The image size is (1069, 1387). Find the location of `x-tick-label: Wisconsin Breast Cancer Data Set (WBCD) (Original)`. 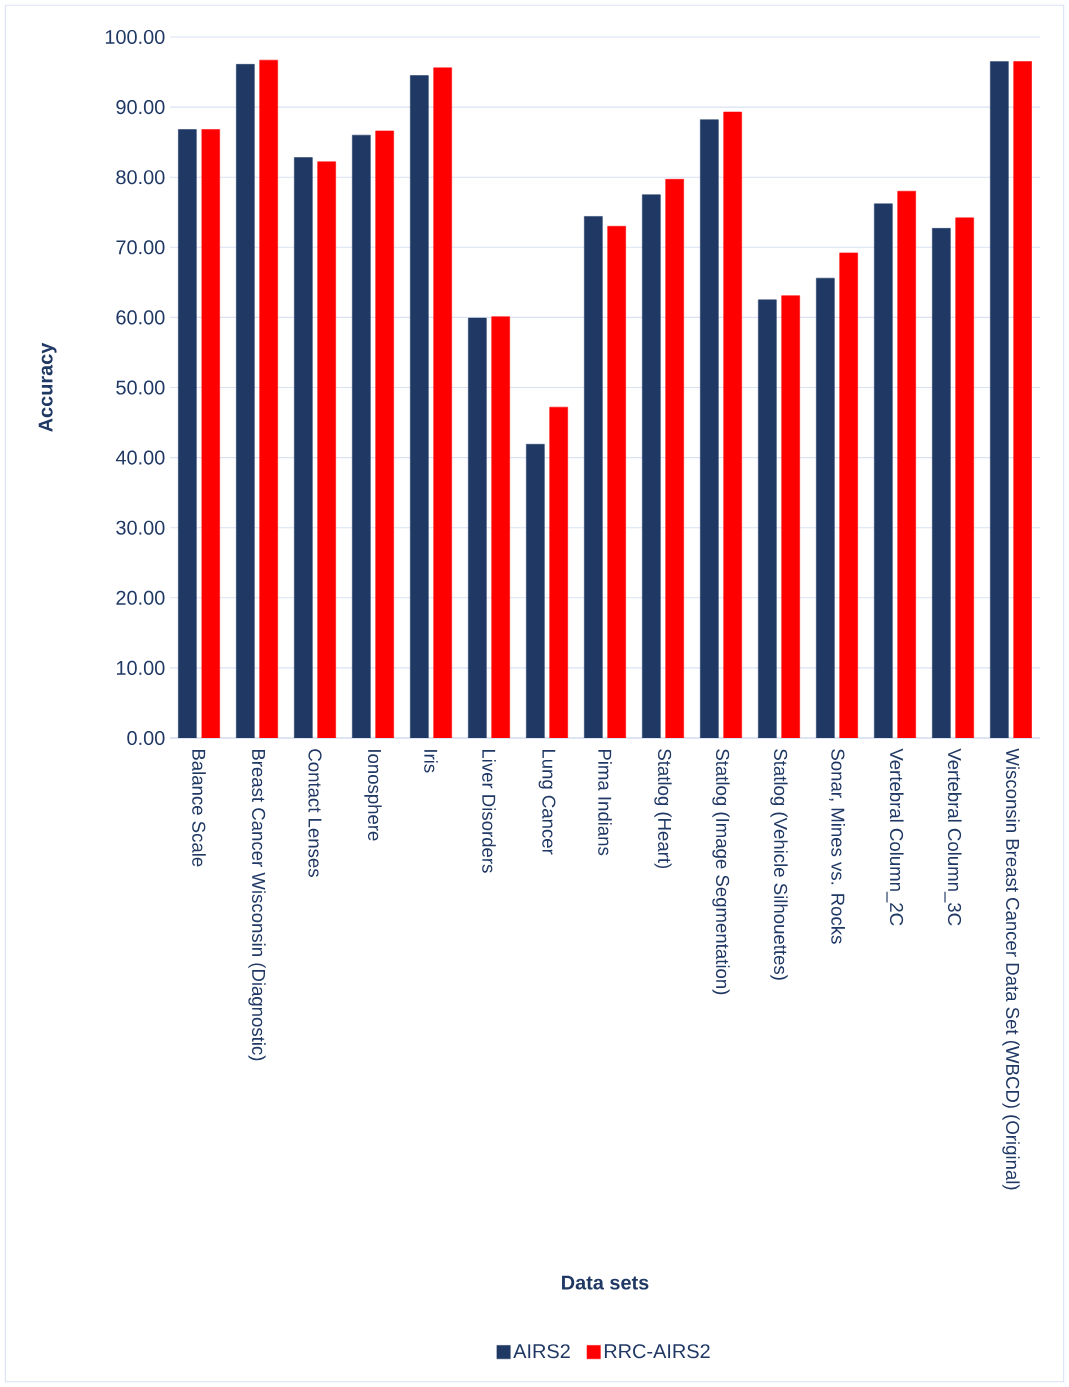

x-tick-label: Wisconsin Breast Cancer Data Set (WBCD) (Original) is located at coordinates (1011, 969).